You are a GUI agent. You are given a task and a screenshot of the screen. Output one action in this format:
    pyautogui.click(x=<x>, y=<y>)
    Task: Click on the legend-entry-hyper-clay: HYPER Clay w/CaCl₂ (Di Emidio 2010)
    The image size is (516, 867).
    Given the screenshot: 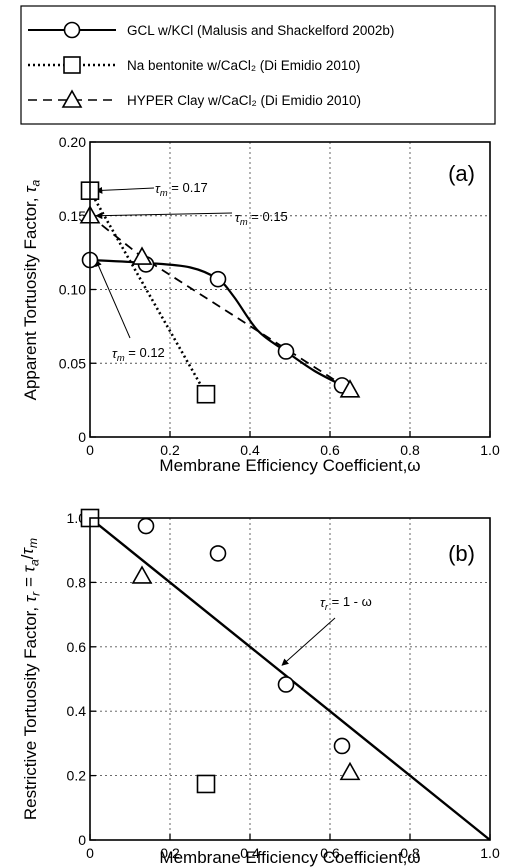 What is the action you would take?
    pyautogui.click(x=194, y=98)
    